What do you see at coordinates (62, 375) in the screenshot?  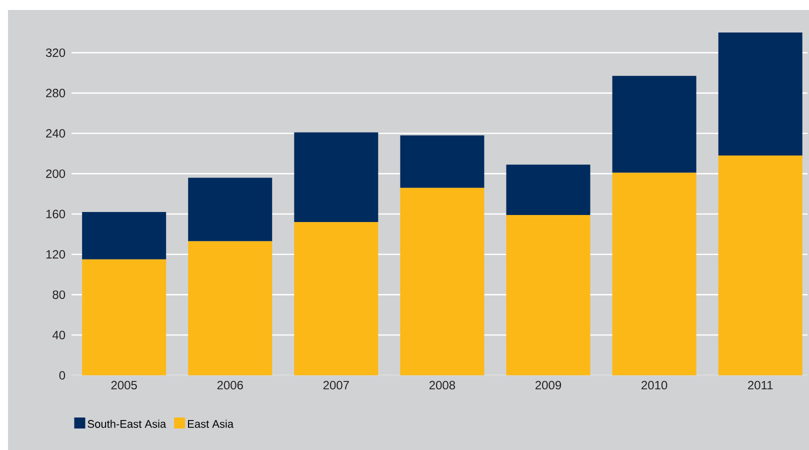 I see `y-tick-label: 0` at bounding box center [62, 375].